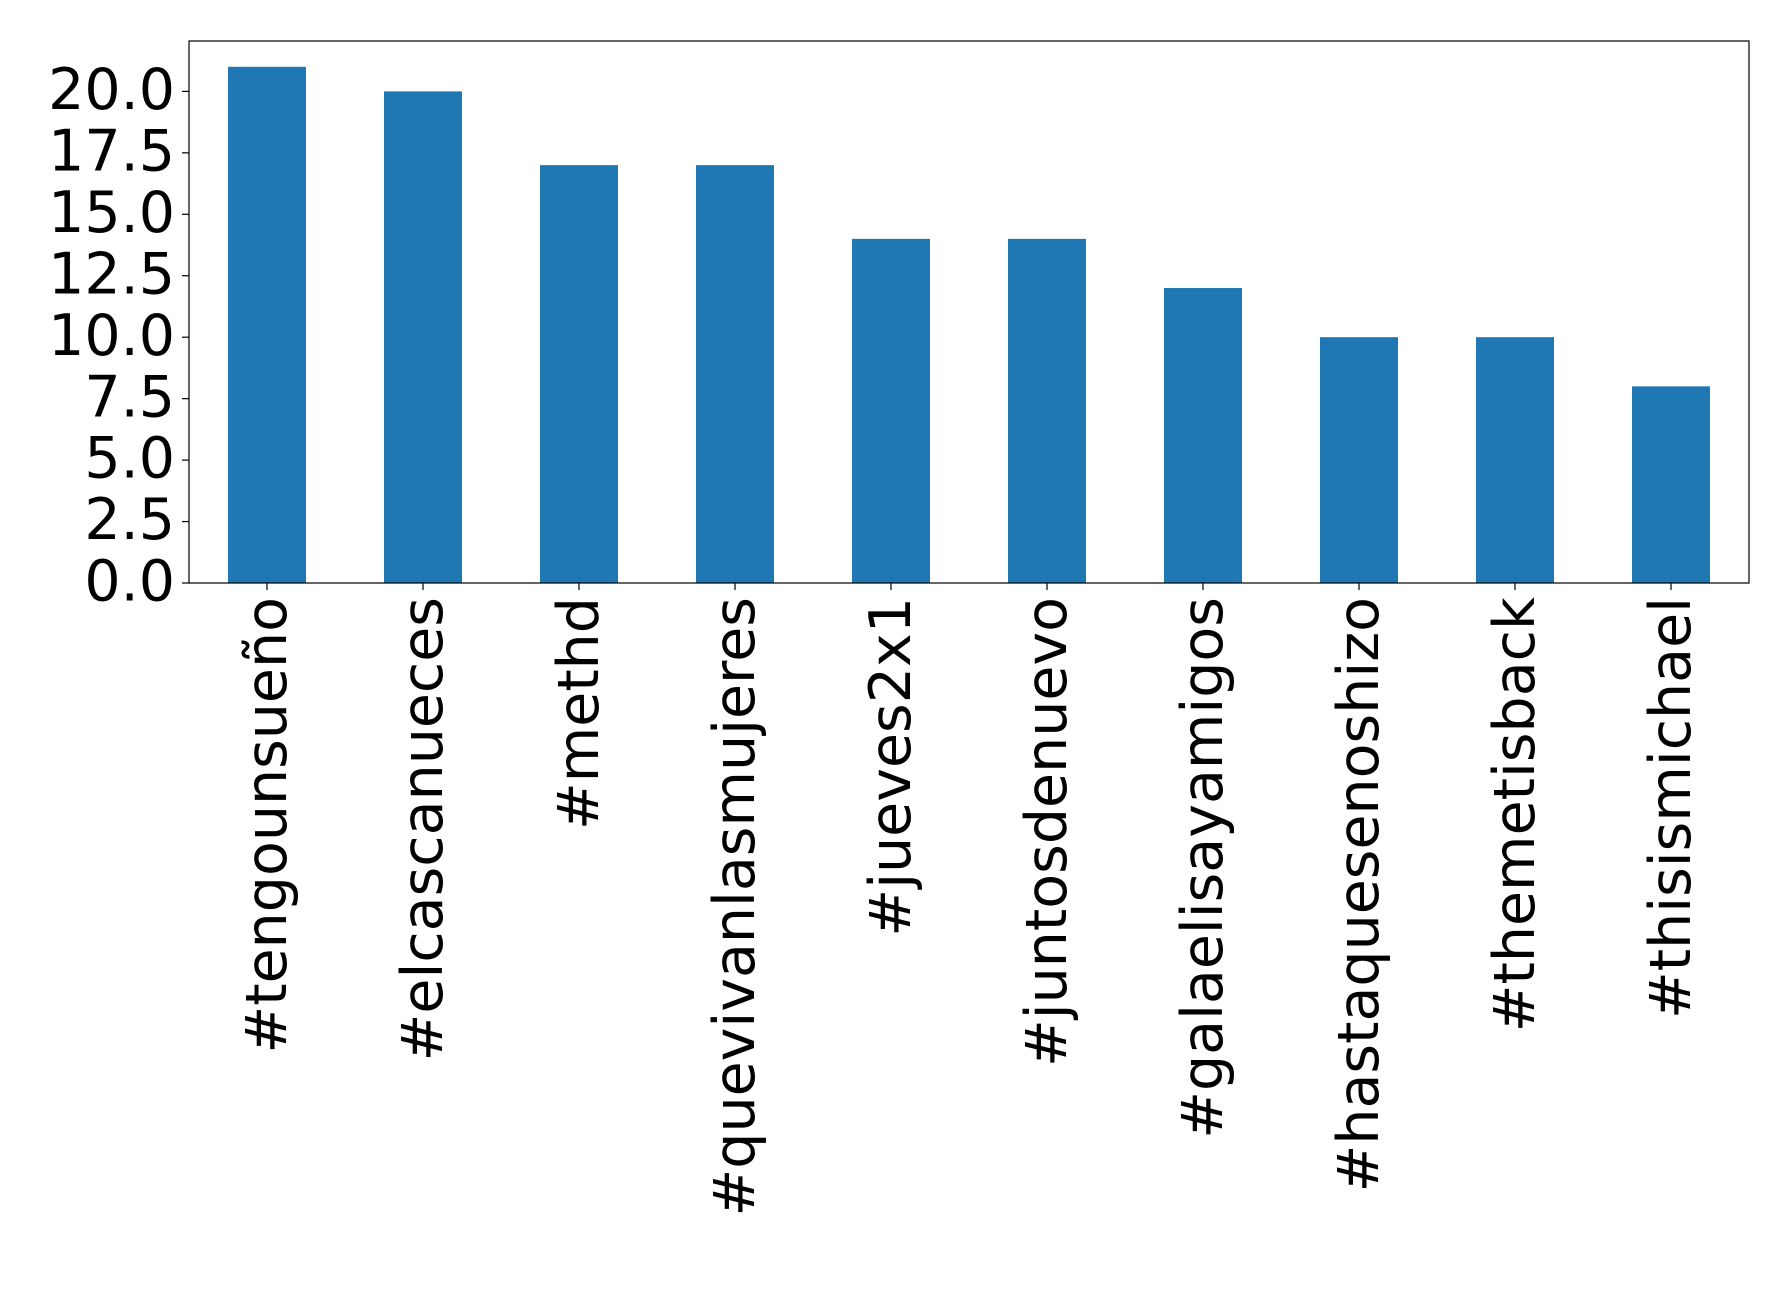 This screenshot has width=1778, height=1307. What do you see at coordinates (129, 397) in the screenshot?
I see `y-tick-label: 7.5` at bounding box center [129, 397].